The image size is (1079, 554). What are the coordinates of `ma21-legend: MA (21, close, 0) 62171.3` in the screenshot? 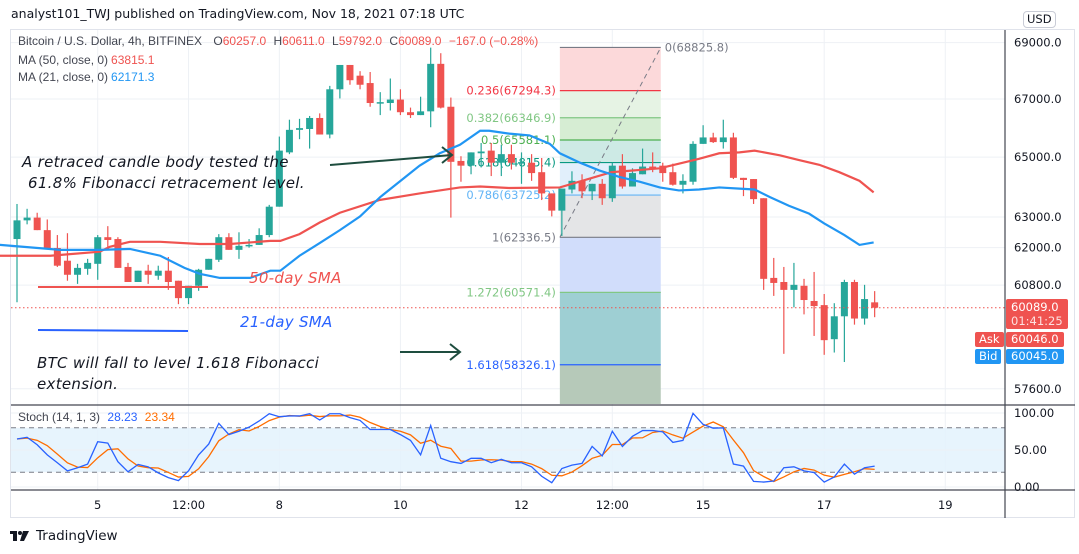 It's located at (86, 77).